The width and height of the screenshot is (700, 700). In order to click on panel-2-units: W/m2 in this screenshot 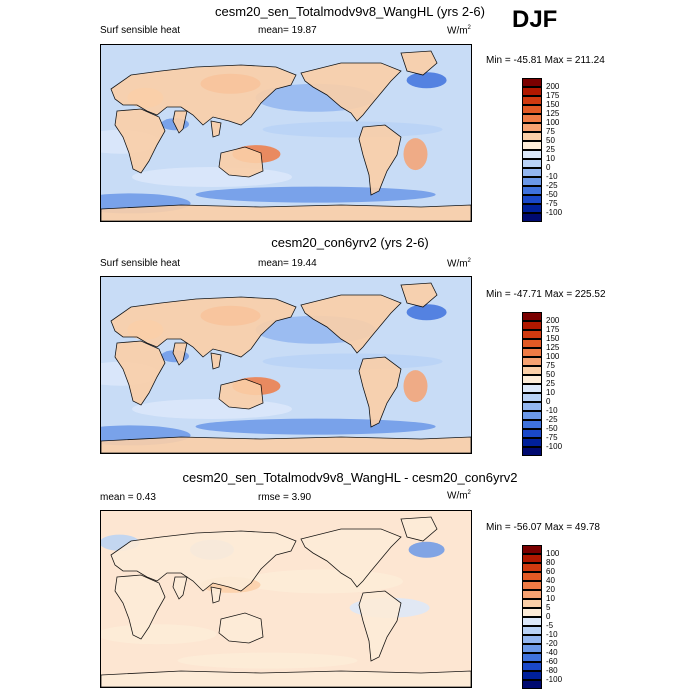, I will do `click(459, 264)`.